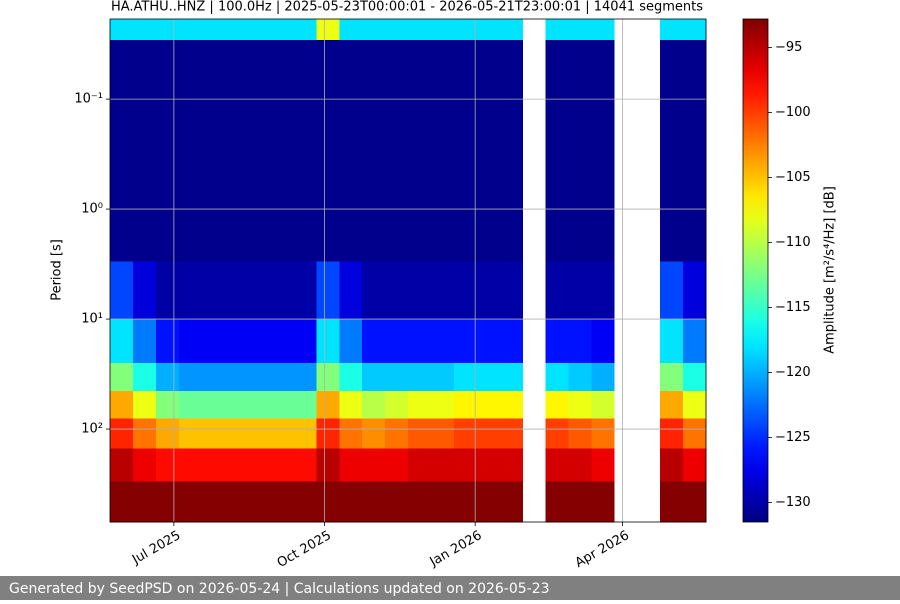 The height and width of the screenshot is (604, 900). What do you see at coordinates (793, 242) in the screenshot?
I see `colorbar-tick-label: −110` at bounding box center [793, 242].